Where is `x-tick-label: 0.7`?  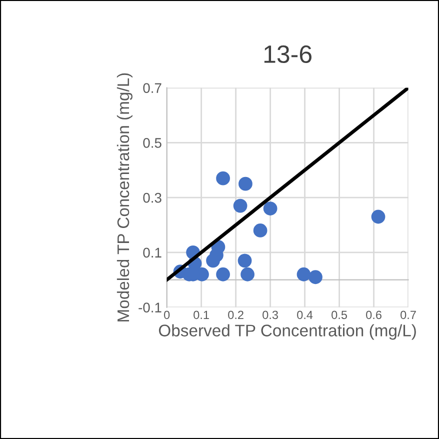
x-tick-label: 0.7 is located at coordinates (408, 315).